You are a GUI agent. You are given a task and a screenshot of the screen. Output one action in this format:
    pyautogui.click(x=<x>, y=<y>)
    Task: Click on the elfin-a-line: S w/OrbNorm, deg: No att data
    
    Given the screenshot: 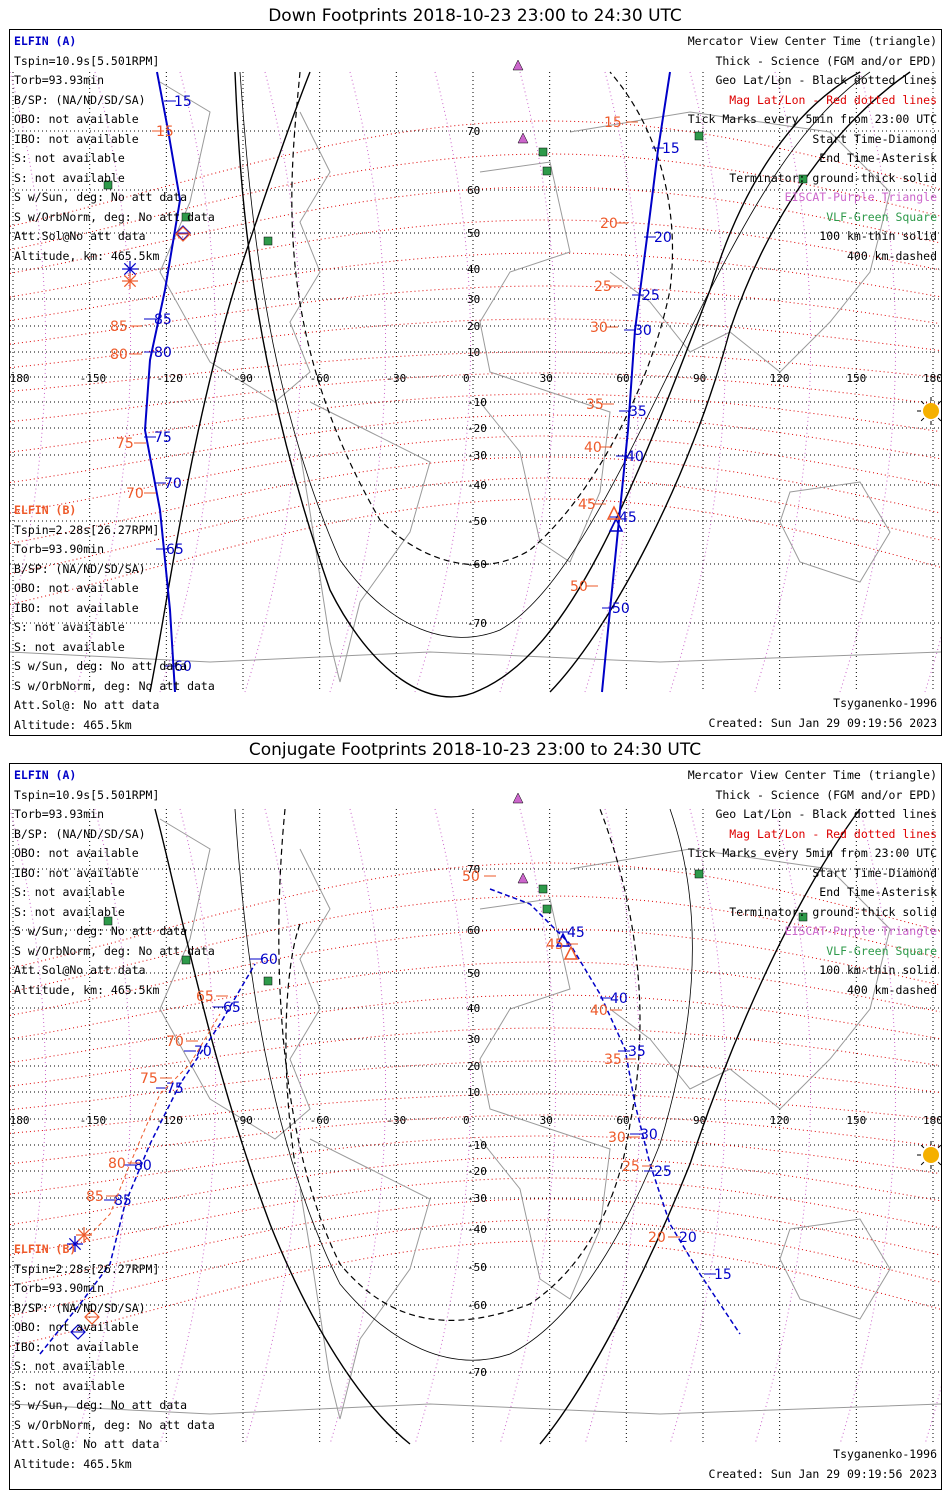 What is the action you would take?
    pyautogui.click(x=114, y=950)
    